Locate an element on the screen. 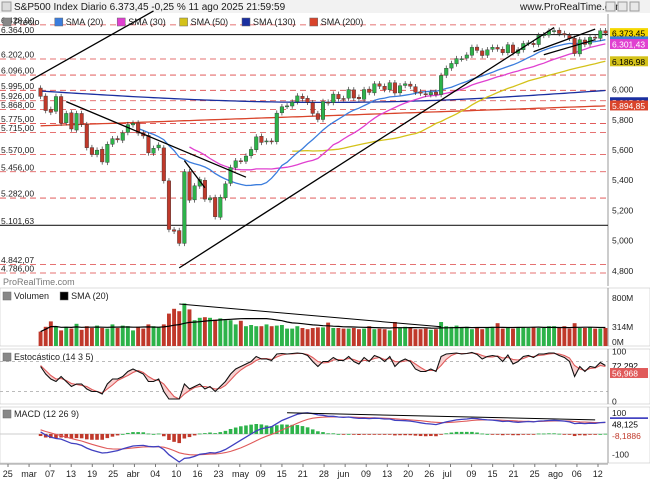 This screenshot has width=650, height=483. stochastic-last-value-0-bg is located at coordinates (629, 365).